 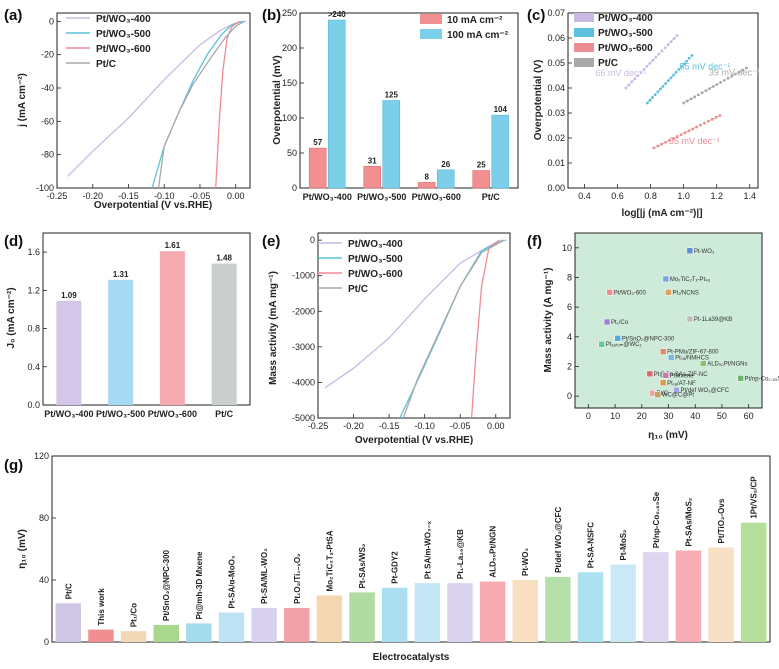 I want to click on panel-a-ytick-label: -20, so click(x=47, y=55).